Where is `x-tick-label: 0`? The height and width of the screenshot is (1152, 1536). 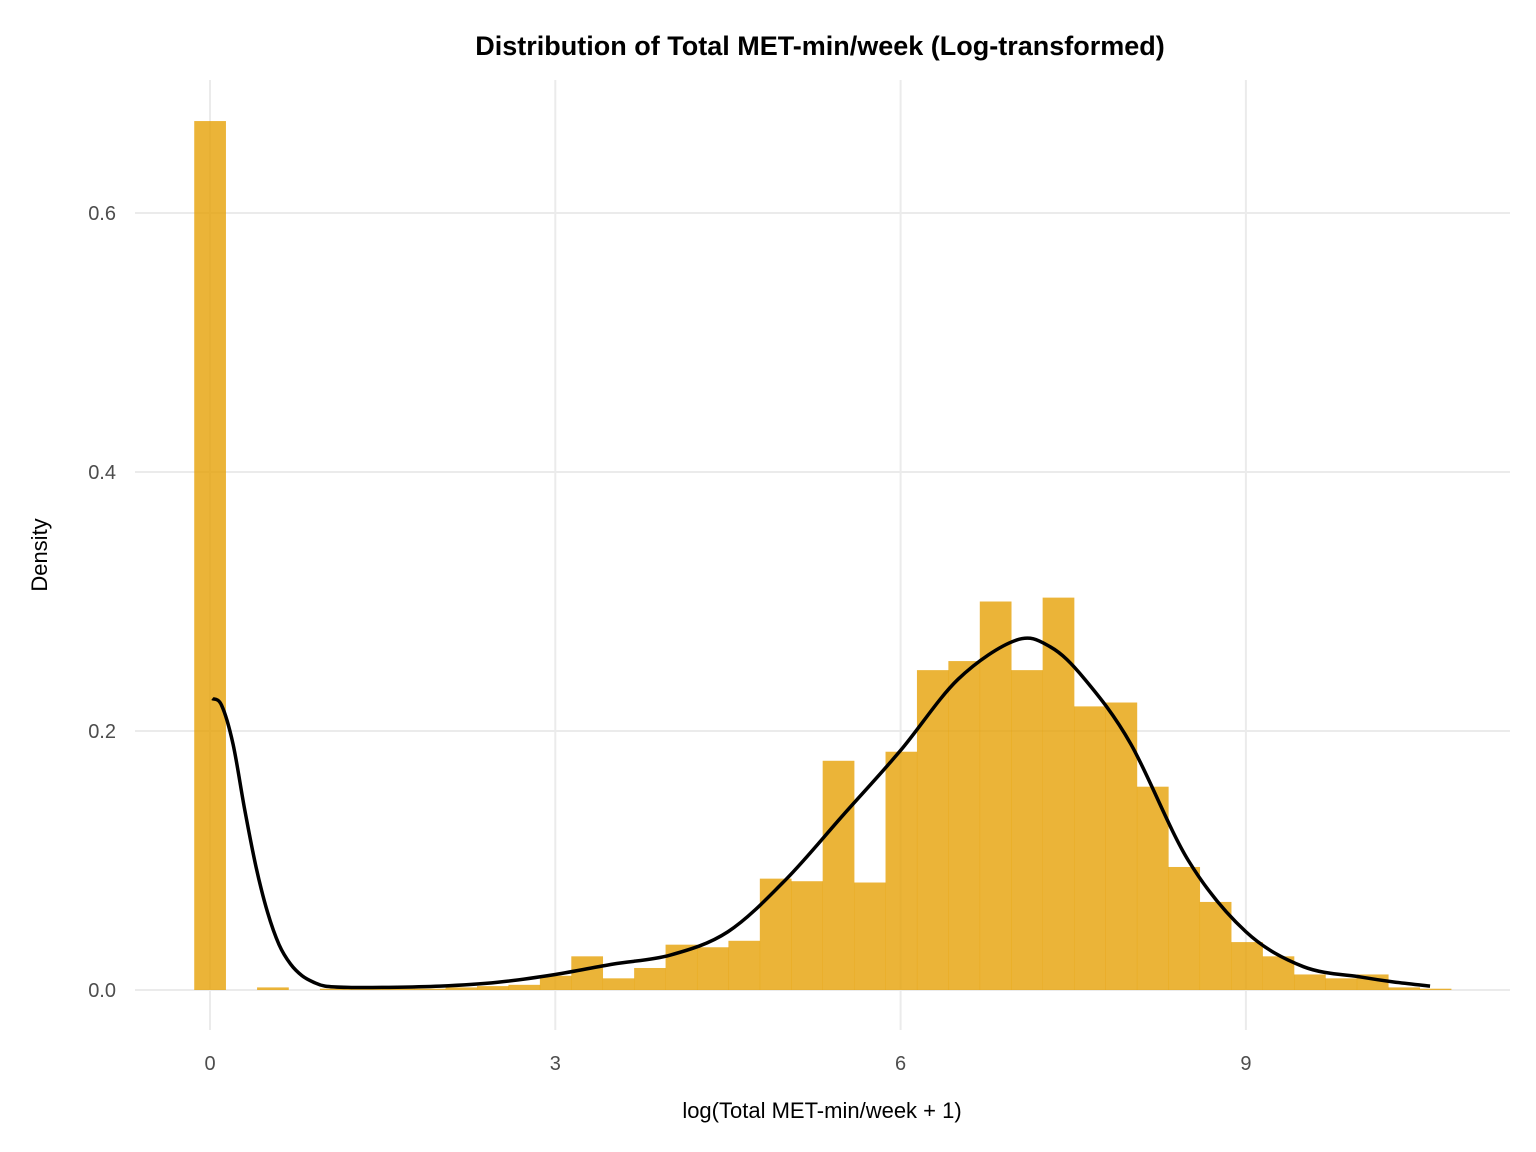
x-tick-label: 0 is located at coordinates (209, 1064).